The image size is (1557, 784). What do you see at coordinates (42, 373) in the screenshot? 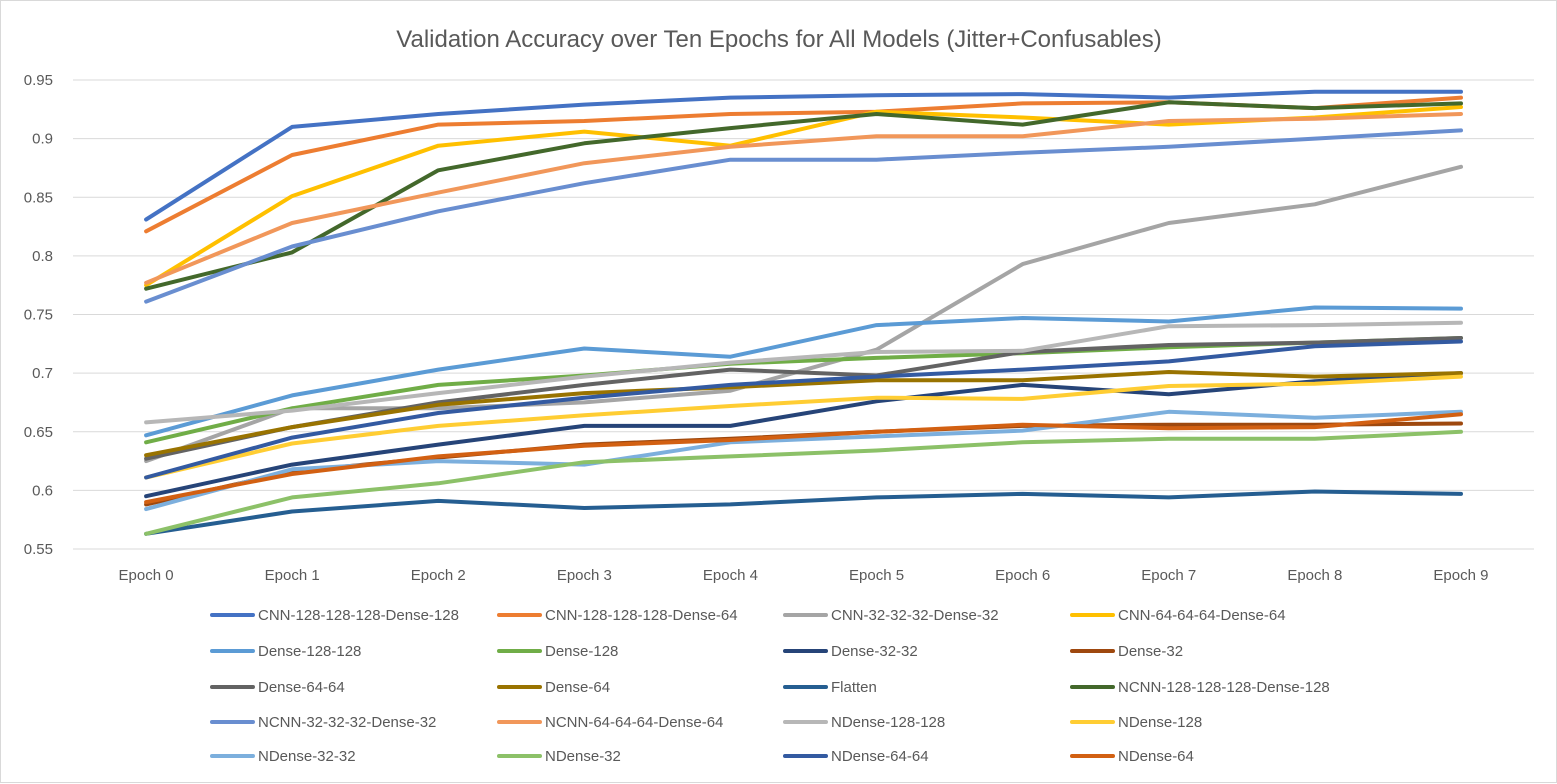
I see `y-tick-label: 0.7` at bounding box center [42, 373].